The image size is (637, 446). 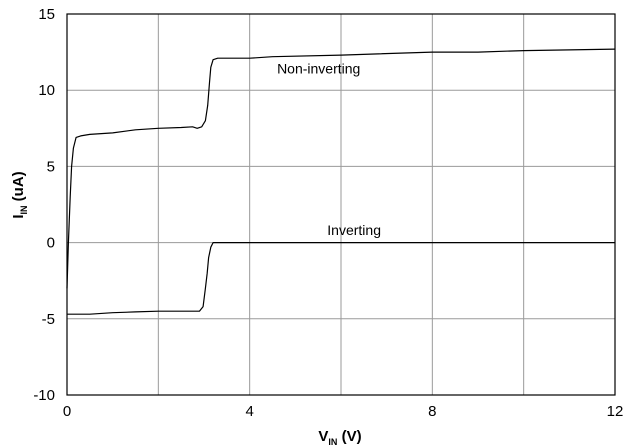 I want to click on x-axis-title: VIN (V), so click(x=339, y=437).